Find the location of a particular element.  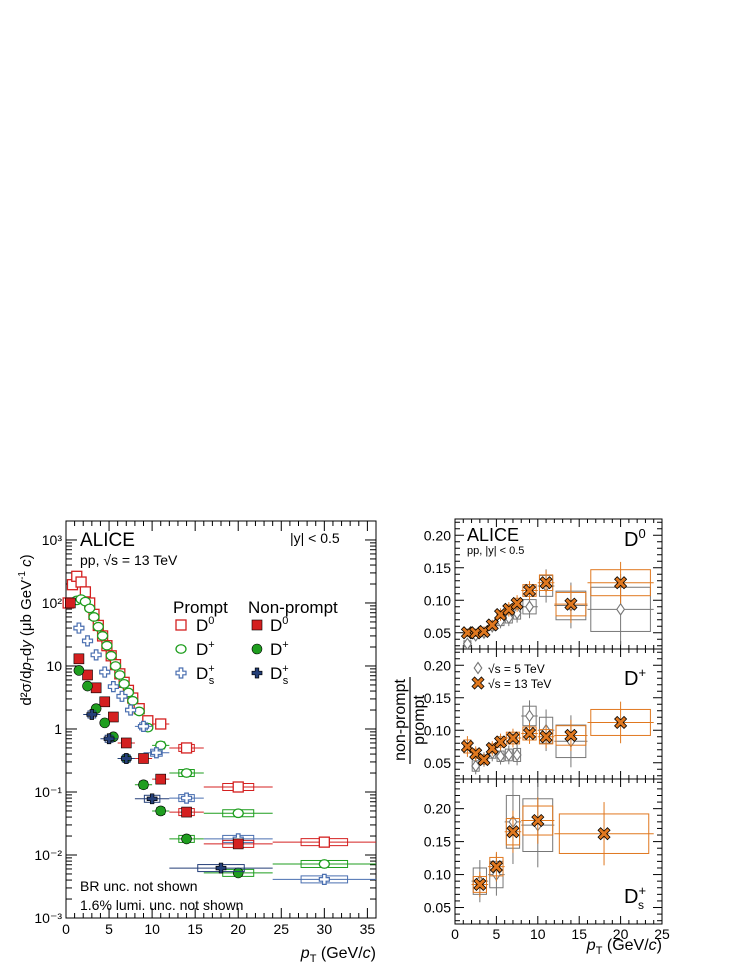

y-tick-label: 10³ is located at coordinates (52, 540).